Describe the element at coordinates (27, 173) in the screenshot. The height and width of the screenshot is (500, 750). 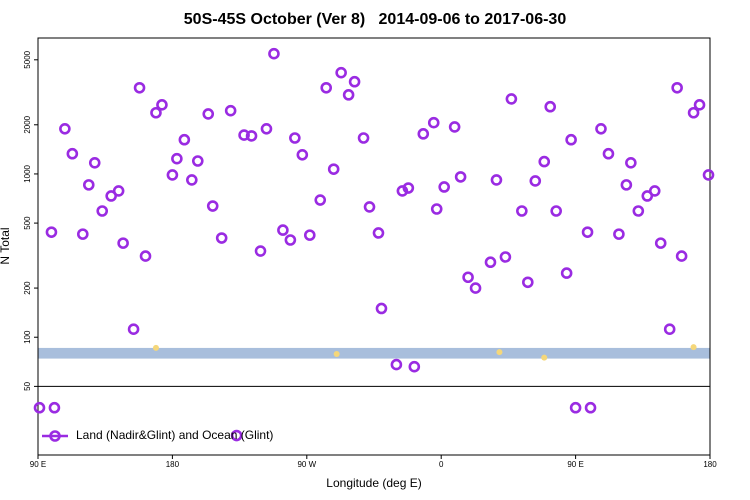
I see `y-tick-label: 1000` at that location.